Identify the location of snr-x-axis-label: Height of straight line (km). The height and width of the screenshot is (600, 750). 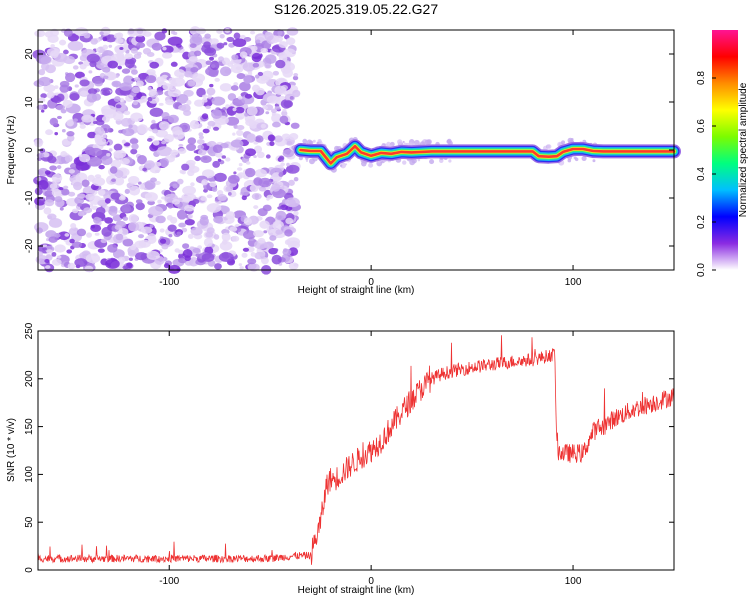
(356, 590).